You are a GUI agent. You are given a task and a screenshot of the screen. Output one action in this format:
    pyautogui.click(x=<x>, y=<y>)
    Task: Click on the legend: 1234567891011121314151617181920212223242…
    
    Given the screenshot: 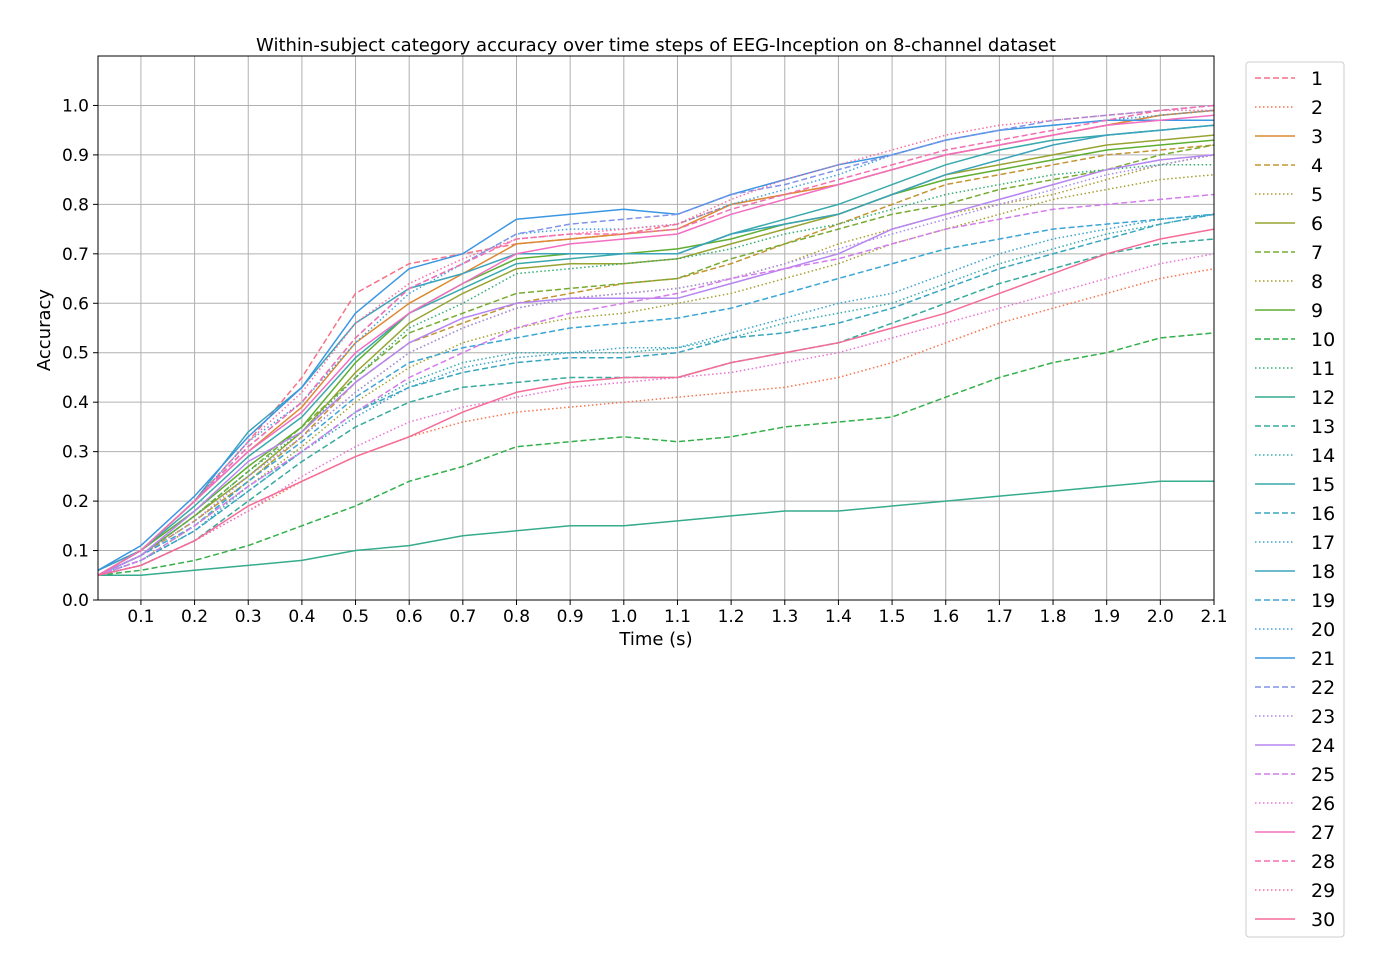 What is the action you would take?
    pyautogui.click(x=1295, y=499)
    